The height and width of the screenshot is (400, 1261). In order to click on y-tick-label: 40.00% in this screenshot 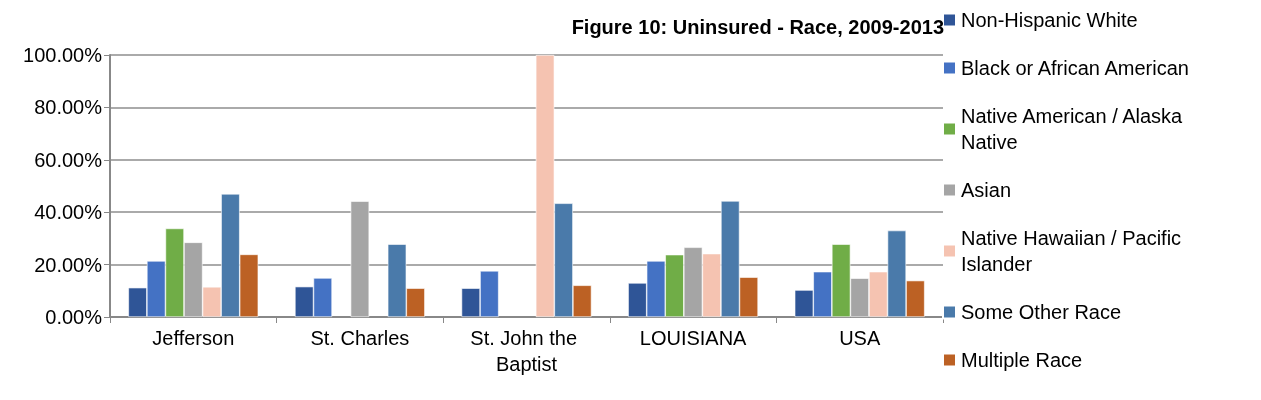, I will do `click(68, 212)`.